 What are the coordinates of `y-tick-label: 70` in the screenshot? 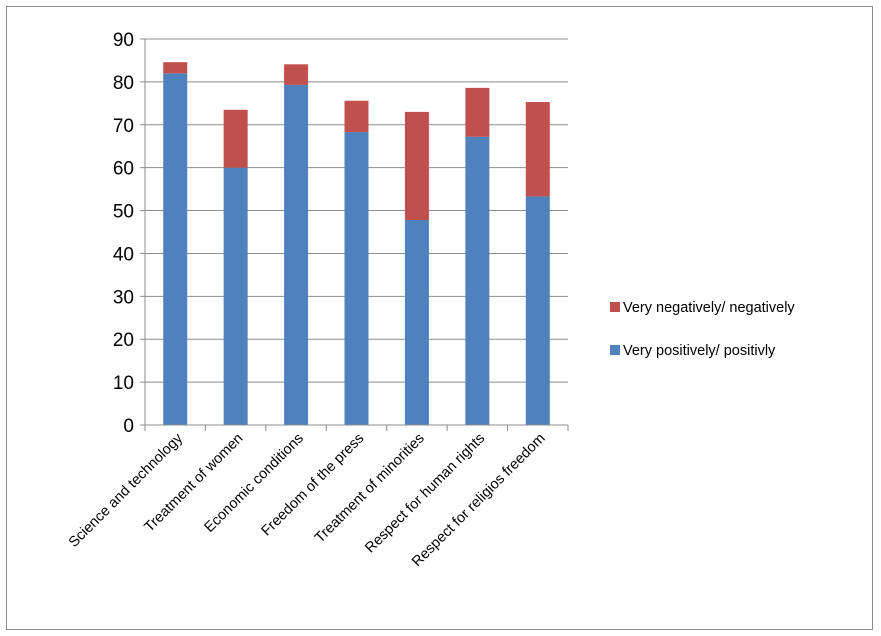 It's located at (123, 126).